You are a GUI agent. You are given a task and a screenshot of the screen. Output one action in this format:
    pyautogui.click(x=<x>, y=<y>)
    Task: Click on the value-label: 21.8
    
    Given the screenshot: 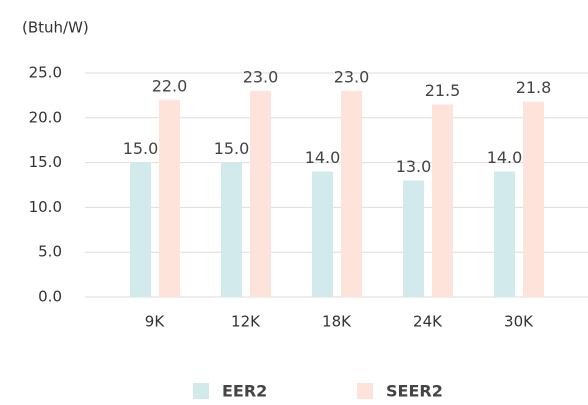 What is the action you would take?
    pyautogui.click(x=534, y=87)
    